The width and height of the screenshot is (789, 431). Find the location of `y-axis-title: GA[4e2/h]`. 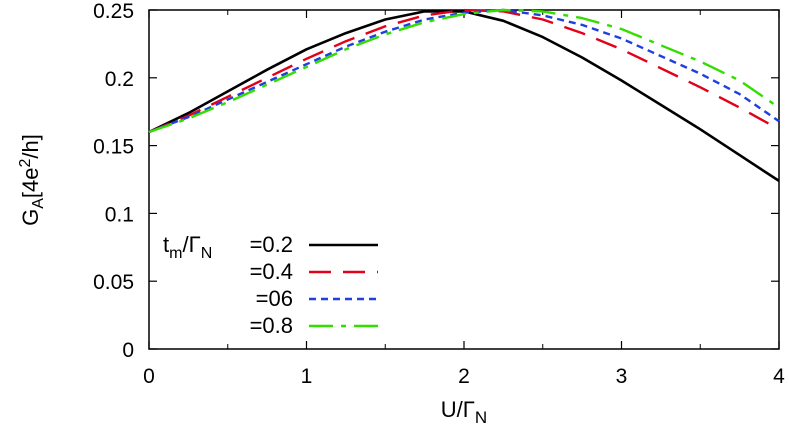

y-axis-title: GA[4e2/h] is located at coordinates (32, 180).